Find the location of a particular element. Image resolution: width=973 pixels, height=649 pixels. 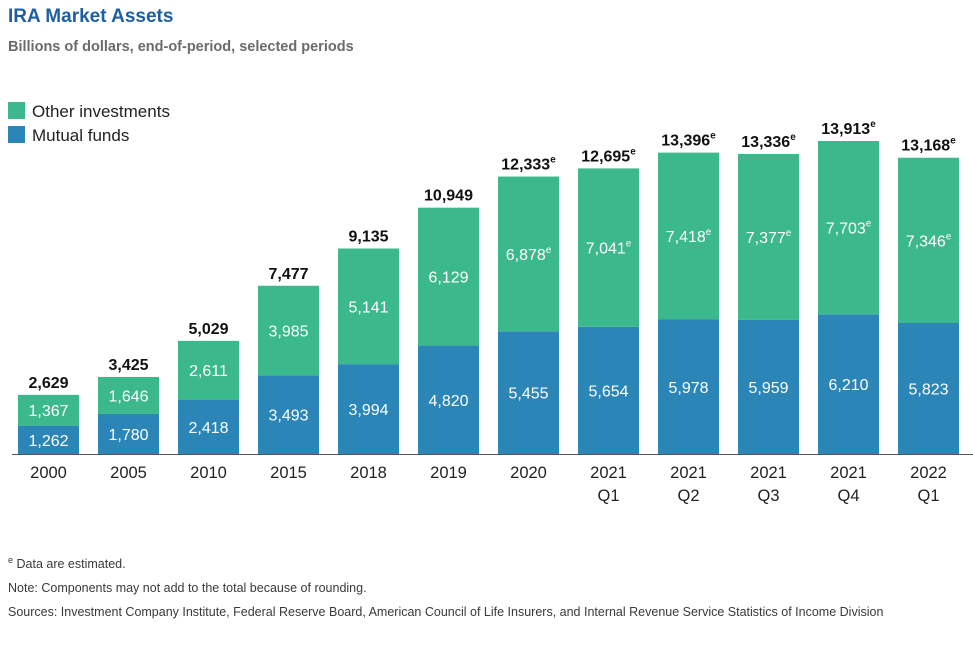

total-label-value: 5,029 is located at coordinates (208, 329).